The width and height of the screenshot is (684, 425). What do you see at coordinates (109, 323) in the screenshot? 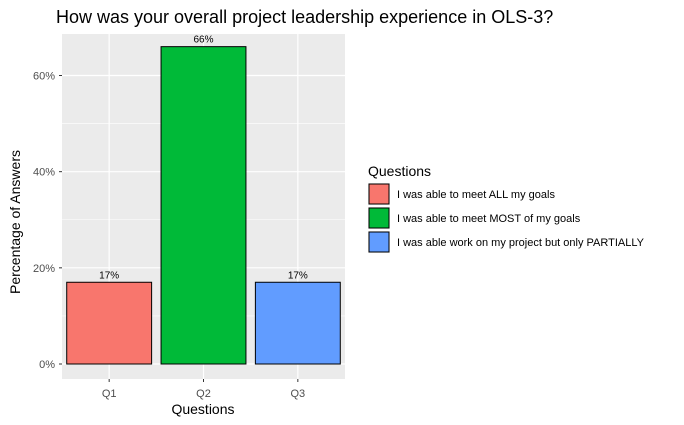
I see `bar-q1` at bounding box center [109, 323].